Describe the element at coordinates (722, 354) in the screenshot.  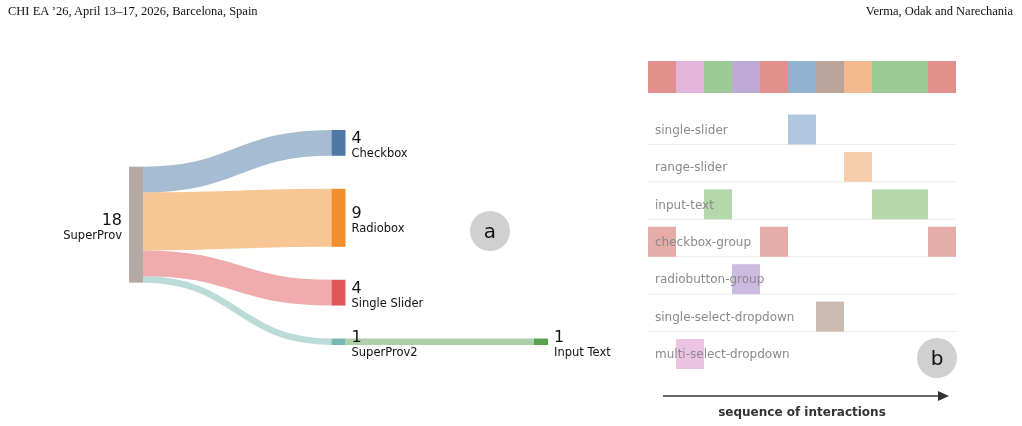
I see `category-label: multi-select-dropdown` at that location.